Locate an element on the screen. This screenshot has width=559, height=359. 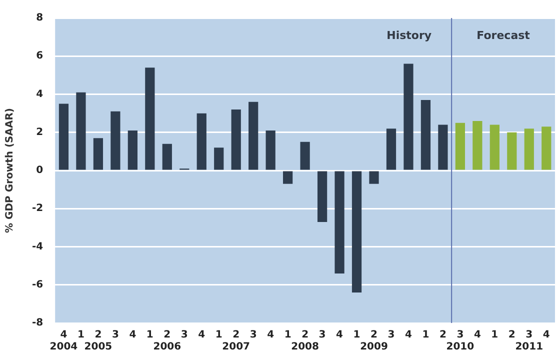
y-tick-label: 6 is located at coordinates (40, 56).